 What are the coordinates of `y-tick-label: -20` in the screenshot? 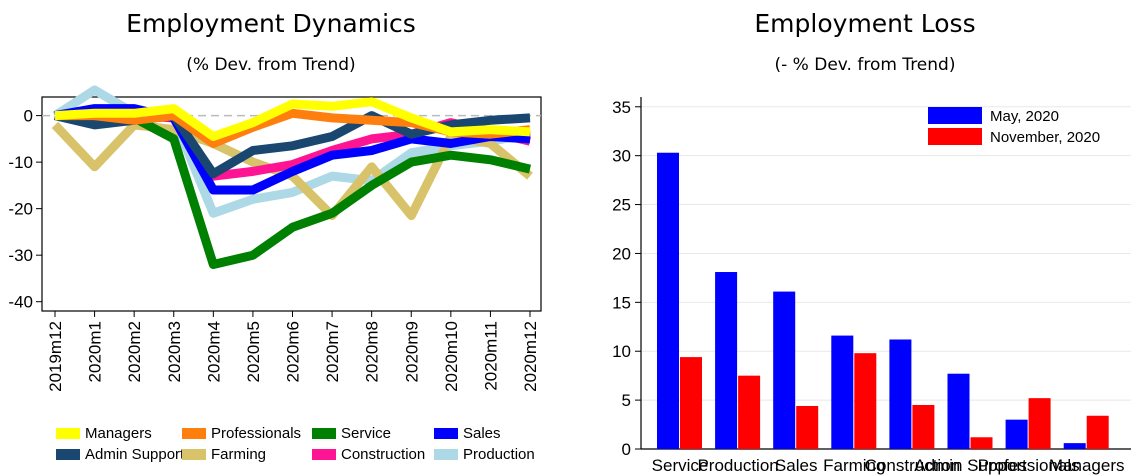 It's located at (20, 209).